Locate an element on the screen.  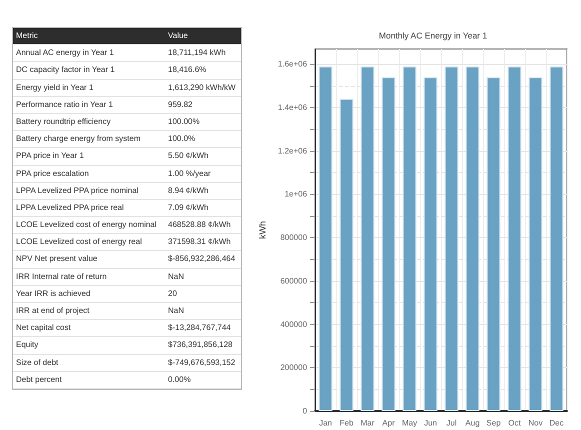
text: 468528.88 ¢/kWh is located at coordinates (199, 225).